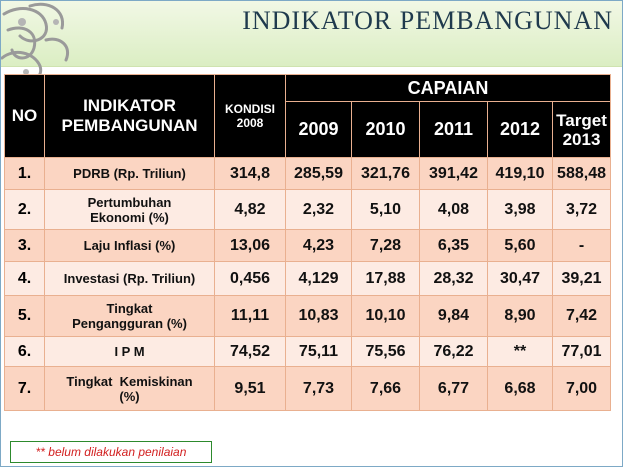 The width and height of the screenshot is (623, 467). Describe the element at coordinates (385, 173) in the screenshot. I see `value-2010: 321,76` at that location.